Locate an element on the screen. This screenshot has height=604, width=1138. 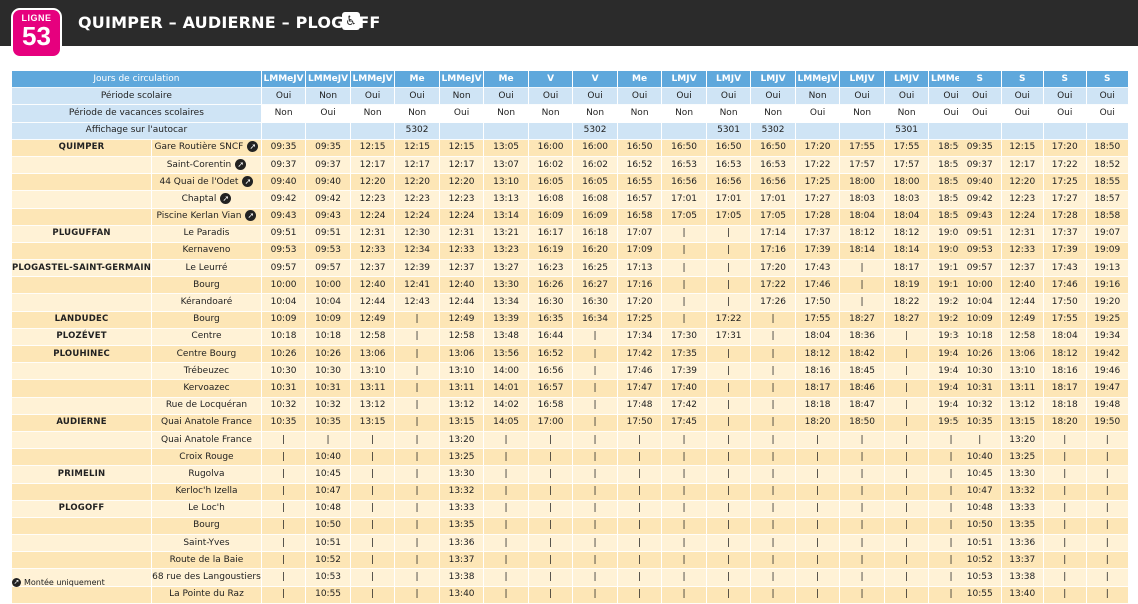
time-cell: 13:14 is located at coordinates (506, 217).